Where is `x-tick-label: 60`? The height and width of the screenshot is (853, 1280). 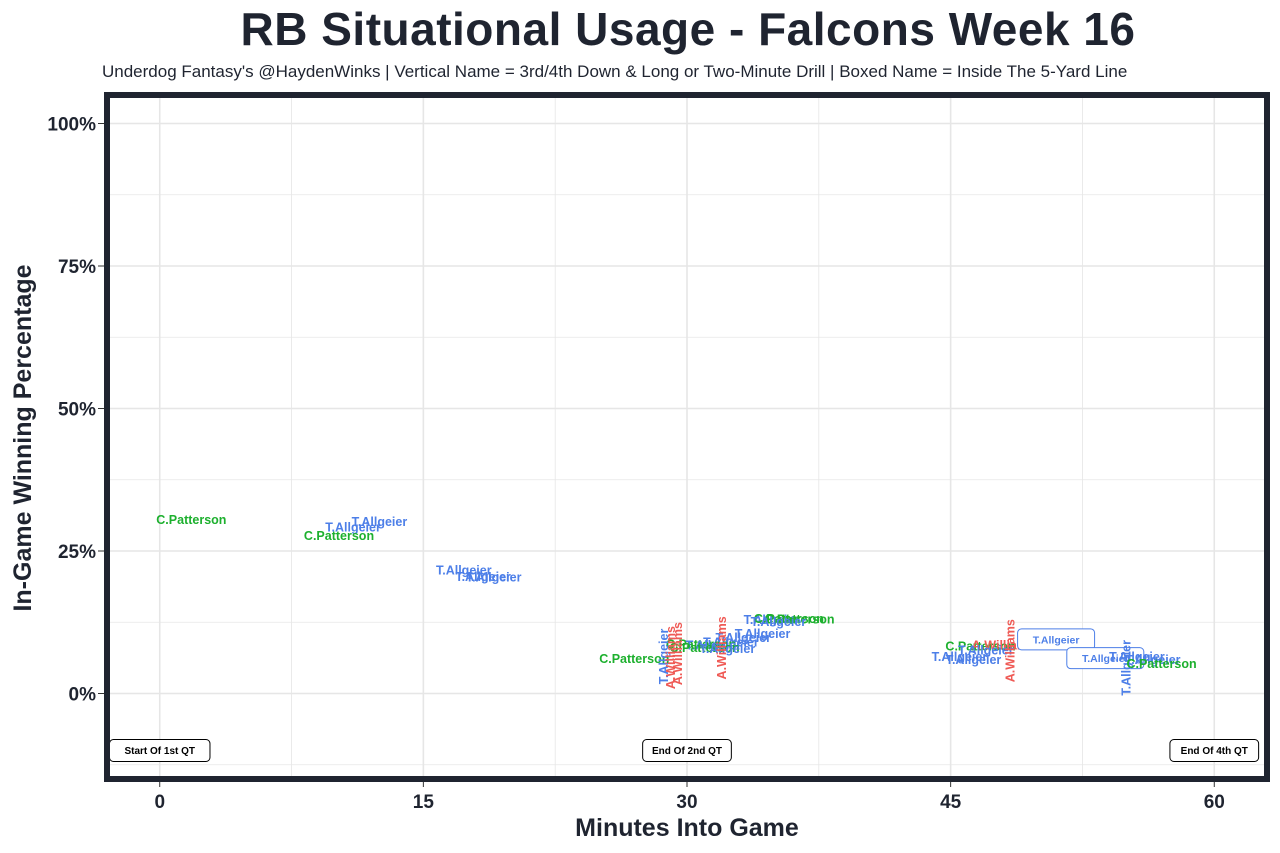
x-tick-label: 60 is located at coordinates (1214, 802).